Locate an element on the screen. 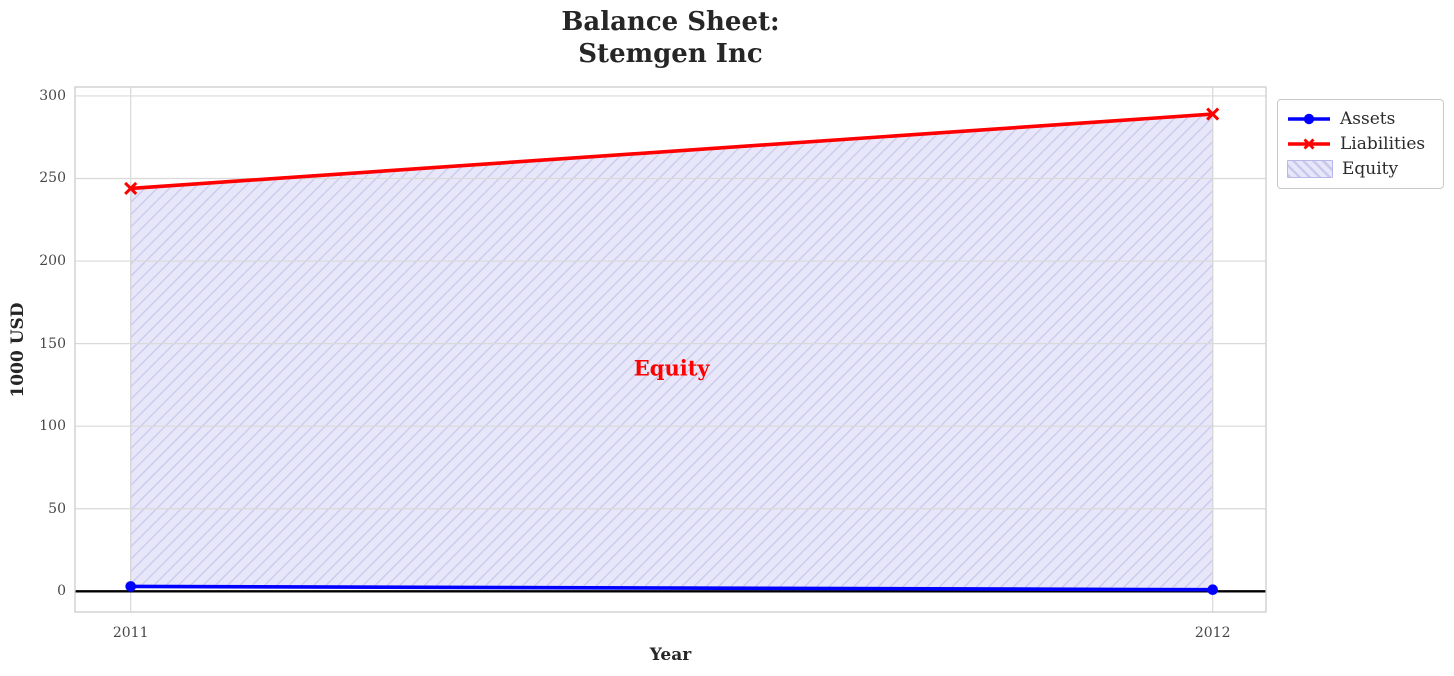 This screenshot has height=676, width=1454. x-tick-label: 2012 is located at coordinates (1212, 633).